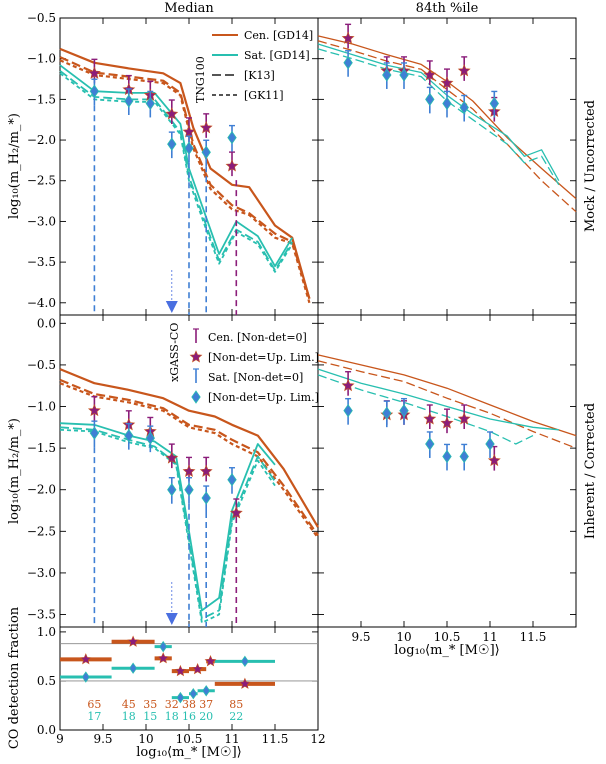 This screenshot has width=606, height=764. Describe the element at coordinates (360, 637) in the screenshot. I see `mid-right-xtick-label: 9.5` at that location.